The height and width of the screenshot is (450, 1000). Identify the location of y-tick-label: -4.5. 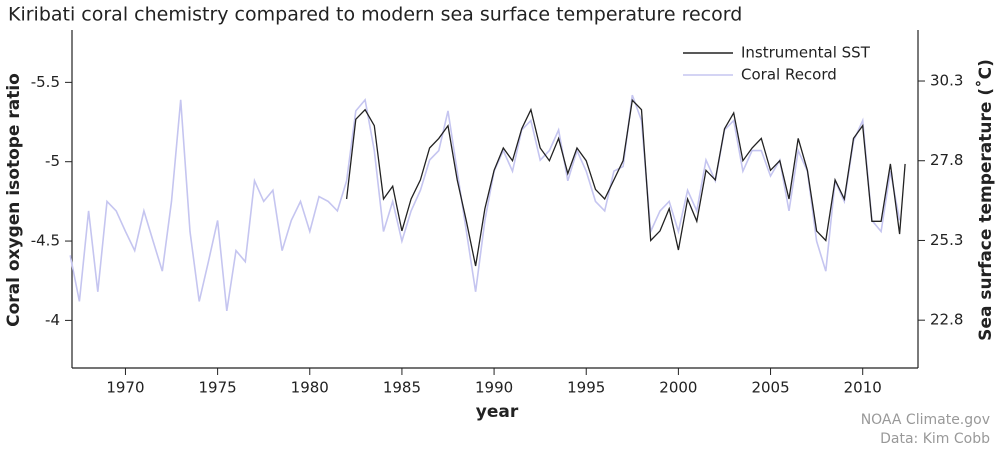
(45, 241).